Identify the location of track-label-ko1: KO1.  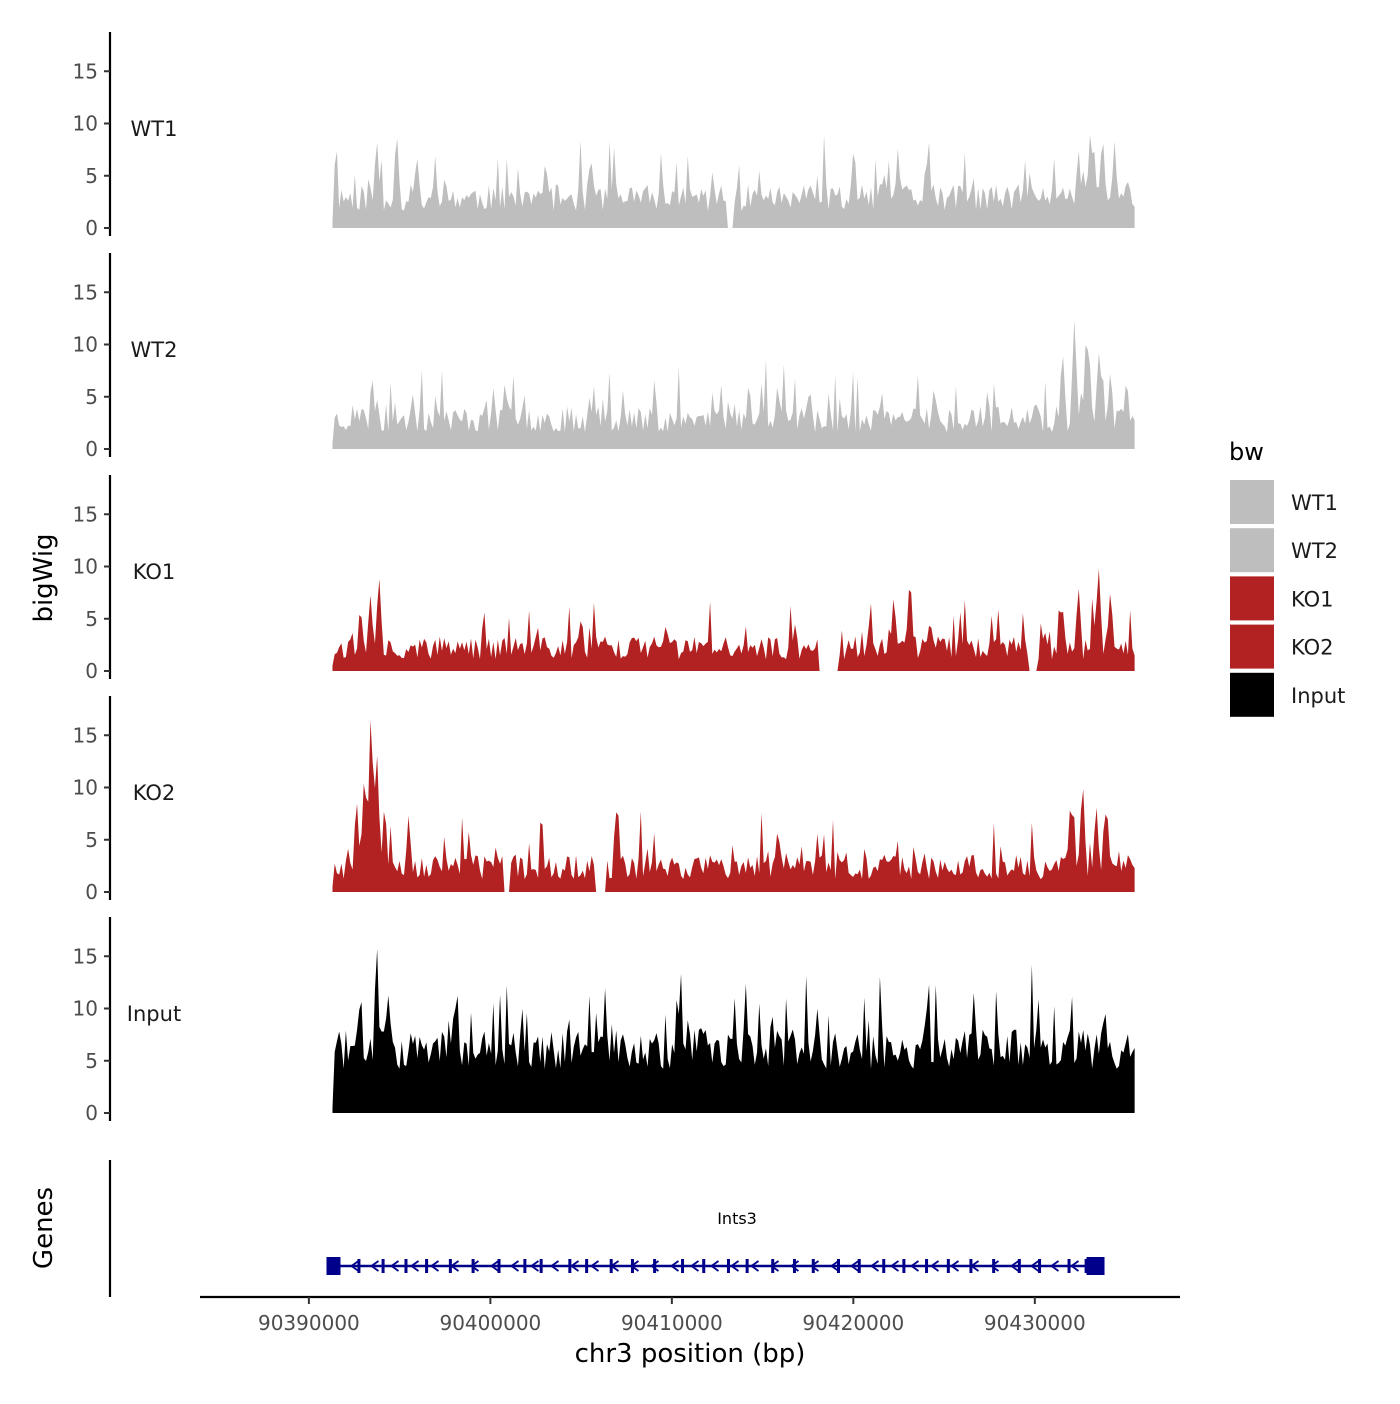
(154, 572).